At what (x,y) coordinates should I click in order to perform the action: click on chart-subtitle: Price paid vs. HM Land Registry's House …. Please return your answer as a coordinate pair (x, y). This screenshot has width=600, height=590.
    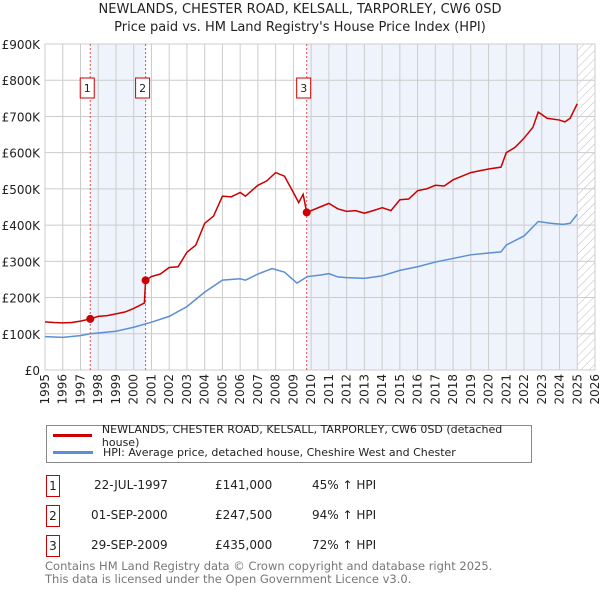
    Looking at the image, I should click on (300, 27).